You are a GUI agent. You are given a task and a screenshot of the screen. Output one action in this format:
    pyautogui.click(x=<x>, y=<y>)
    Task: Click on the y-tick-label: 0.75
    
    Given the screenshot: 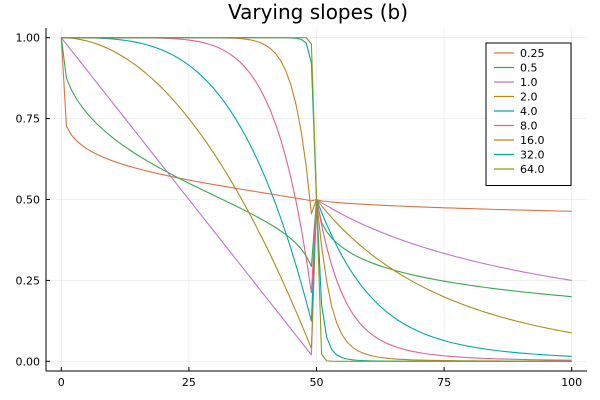 What is the action you would take?
    pyautogui.click(x=28, y=119)
    